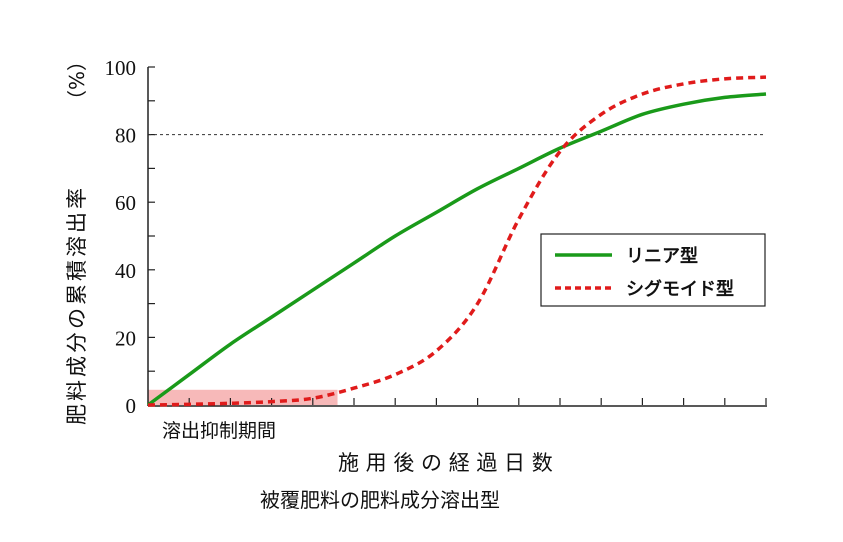 The width and height of the screenshot is (843, 542). Describe the element at coordinates (680, 289) in the screenshot. I see `legend-label-sigmoid: シグモイド型` at that location.